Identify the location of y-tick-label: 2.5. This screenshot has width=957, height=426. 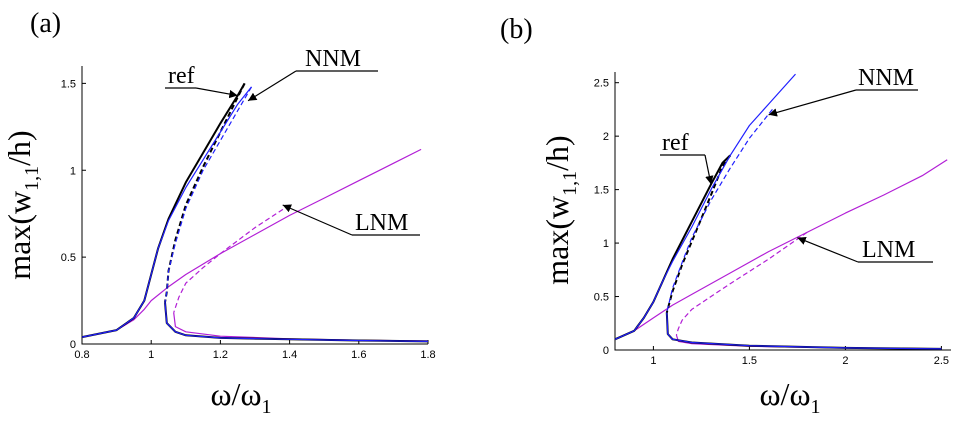
(601, 84).